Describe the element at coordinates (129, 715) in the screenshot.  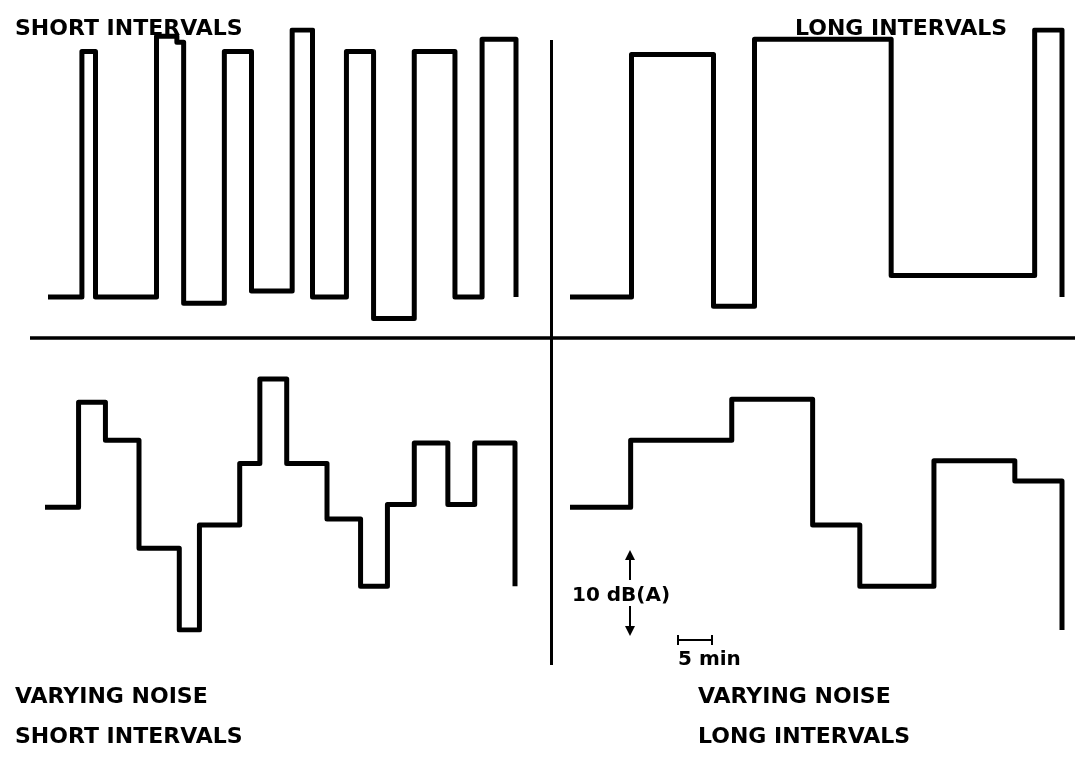
I see `text: VARYING NOISE SHORT INTERVALS` at that location.